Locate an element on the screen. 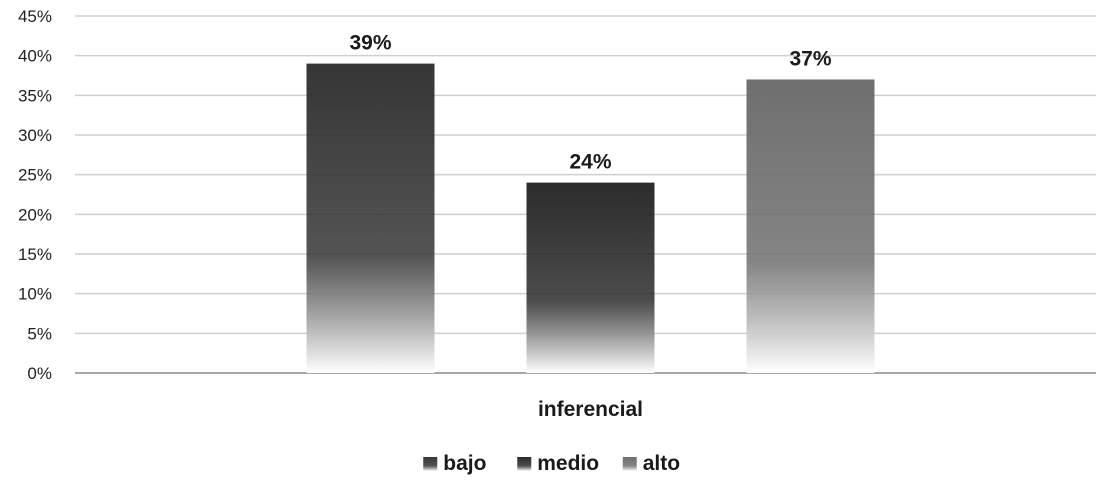 Image resolution: width=1096 pixels, height=488 pixels. y-tick-label: 45% is located at coordinates (35, 16).